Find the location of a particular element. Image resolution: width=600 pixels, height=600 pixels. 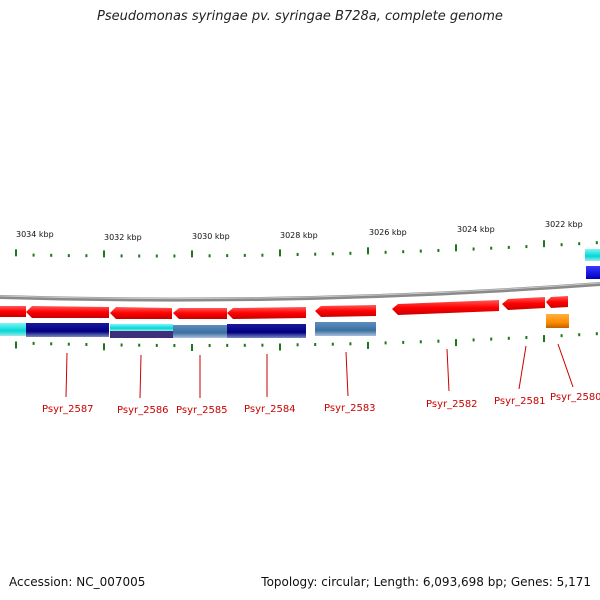

gene-label: Psyr_2581 is located at coordinates (520, 401).